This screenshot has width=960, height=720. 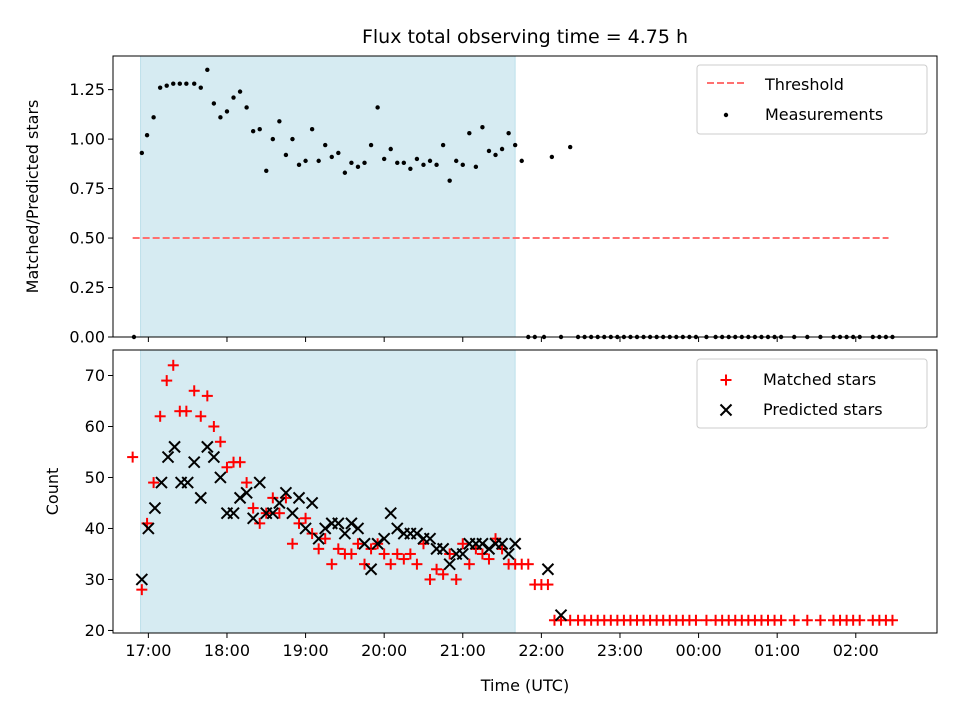 I want to click on y-tick-label: 0.25, so click(x=87, y=287).